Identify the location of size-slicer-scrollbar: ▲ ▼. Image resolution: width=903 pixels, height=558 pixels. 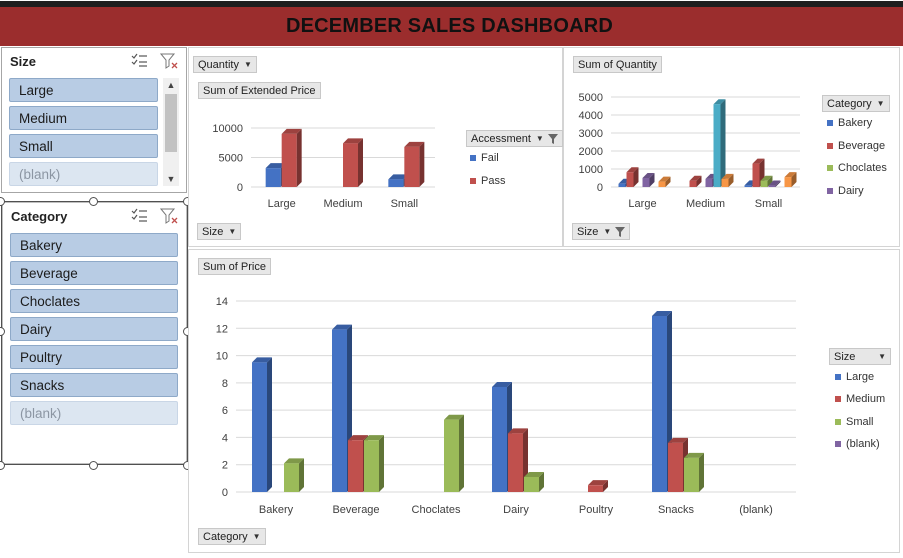
(171, 132).